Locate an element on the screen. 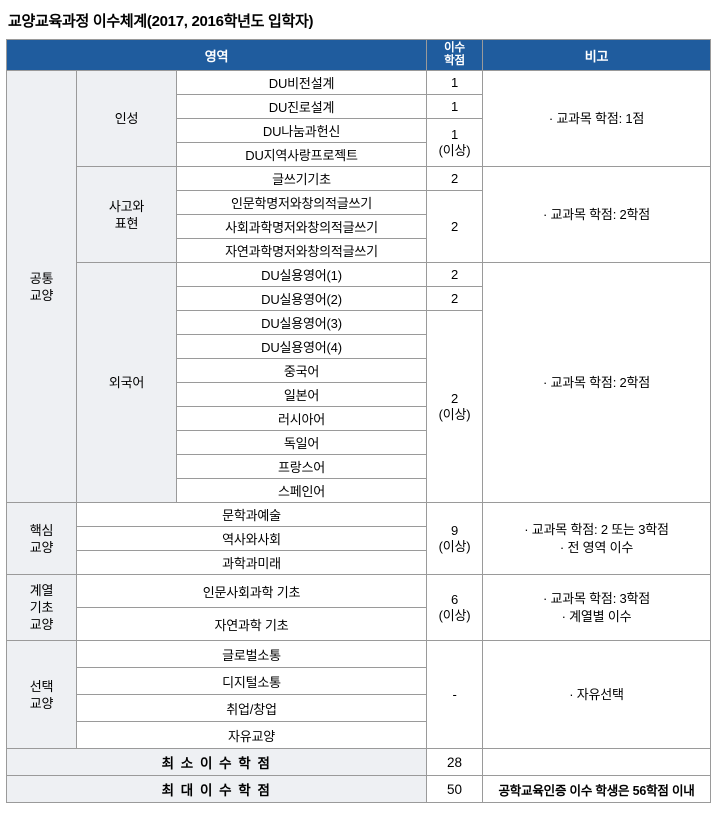 Image resolution: width=716 pixels, height=833 pixels. subarea-cell-sagowa: 사고와 표현 is located at coordinates (126, 214).